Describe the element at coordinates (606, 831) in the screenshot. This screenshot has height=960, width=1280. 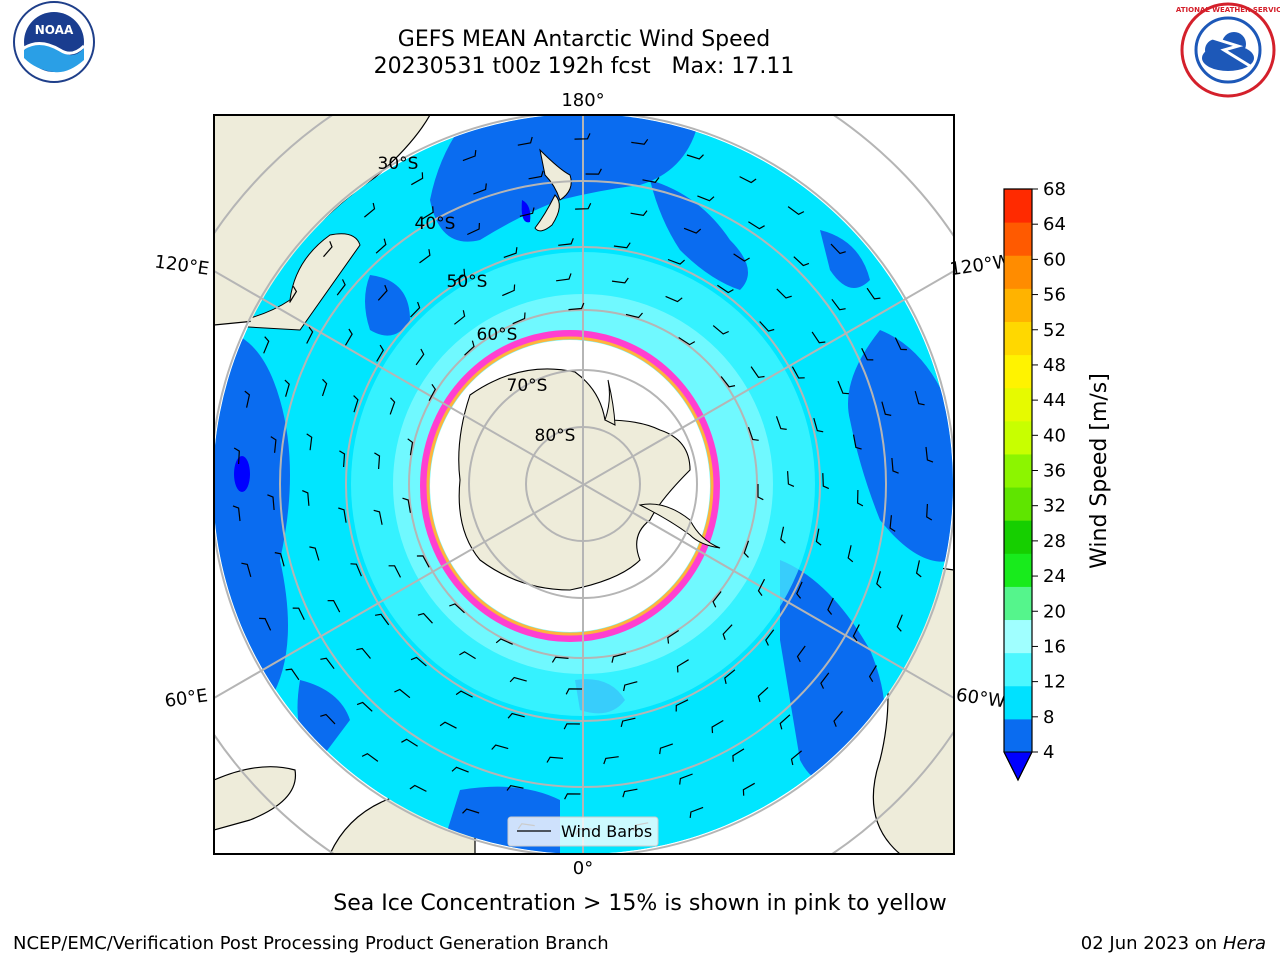
I see `legend-label: Wind Barbs` at that location.